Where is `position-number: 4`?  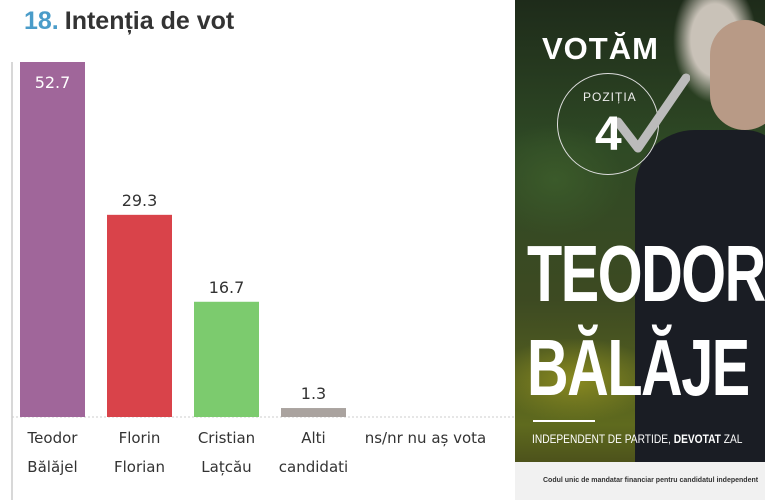 position-number: 4 is located at coordinates (608, 134).